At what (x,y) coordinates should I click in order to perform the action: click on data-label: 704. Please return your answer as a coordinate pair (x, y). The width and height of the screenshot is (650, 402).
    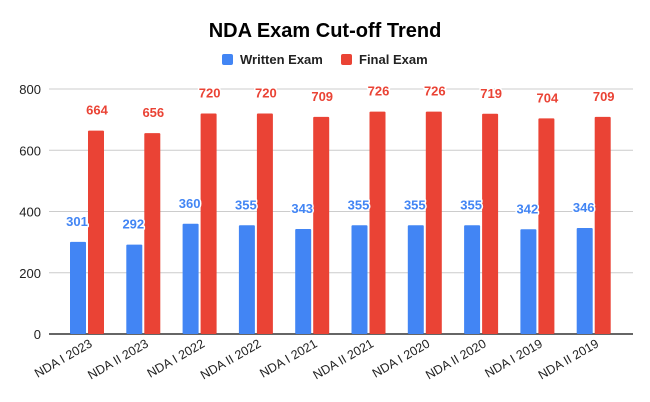
    Looking at the image, I should click on (548, 97).